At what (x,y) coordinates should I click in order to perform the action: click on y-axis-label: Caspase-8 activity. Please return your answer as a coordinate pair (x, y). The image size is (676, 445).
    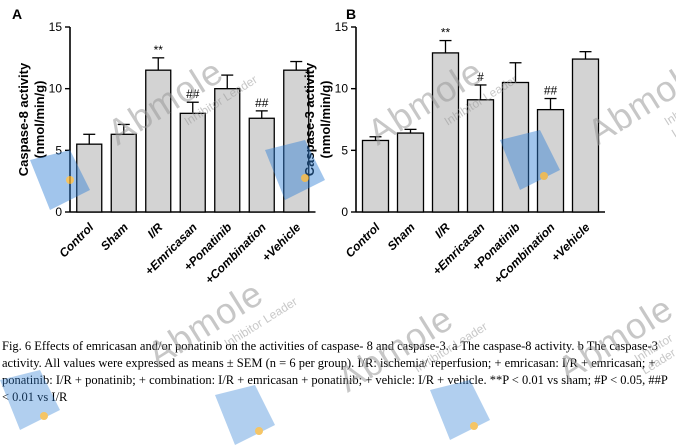
    Looking at the image, I should click on (23, 119).